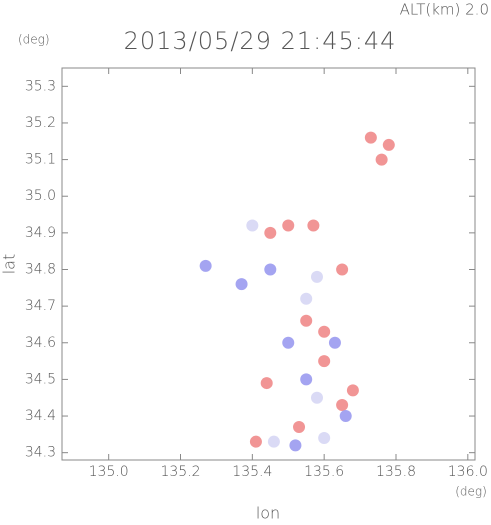  Describe the element at coordinates (260, 41) in the screenshot. I see `chart-title: 2013/05/29 21:45:44` at that location.